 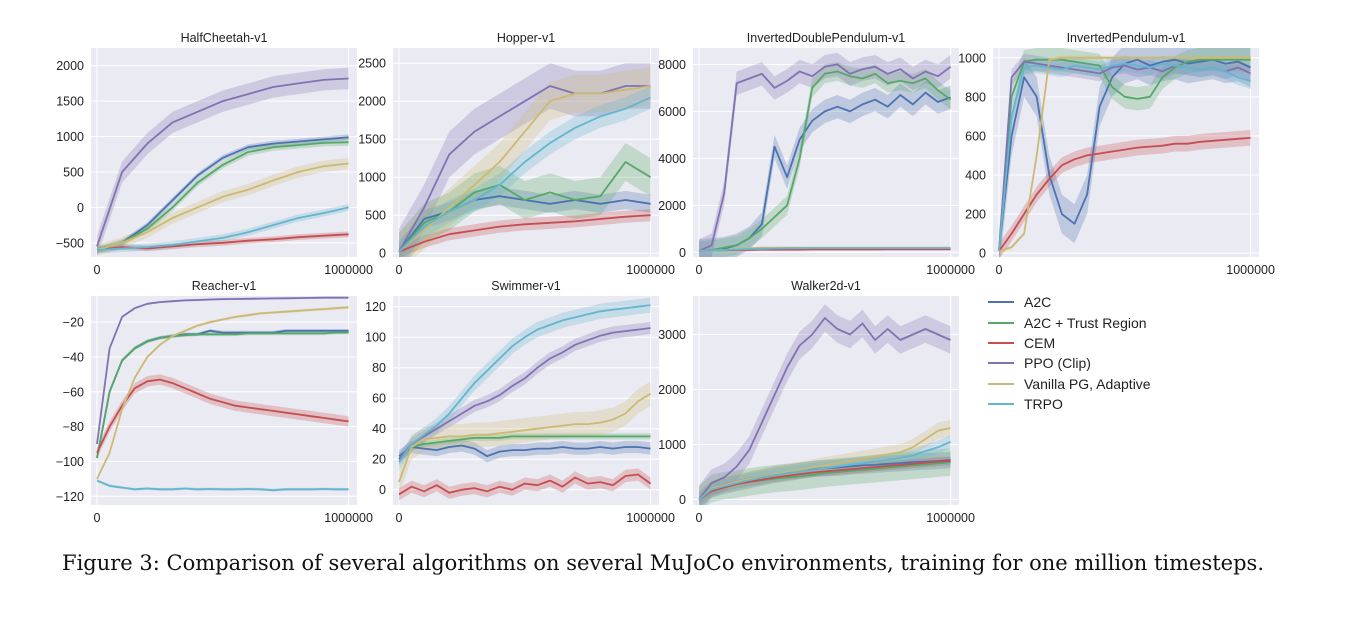 What do you see at coordinates (672, 65) in the screenshot?
I see `y-tick-label: 8000` at bounding box center [672, 65].